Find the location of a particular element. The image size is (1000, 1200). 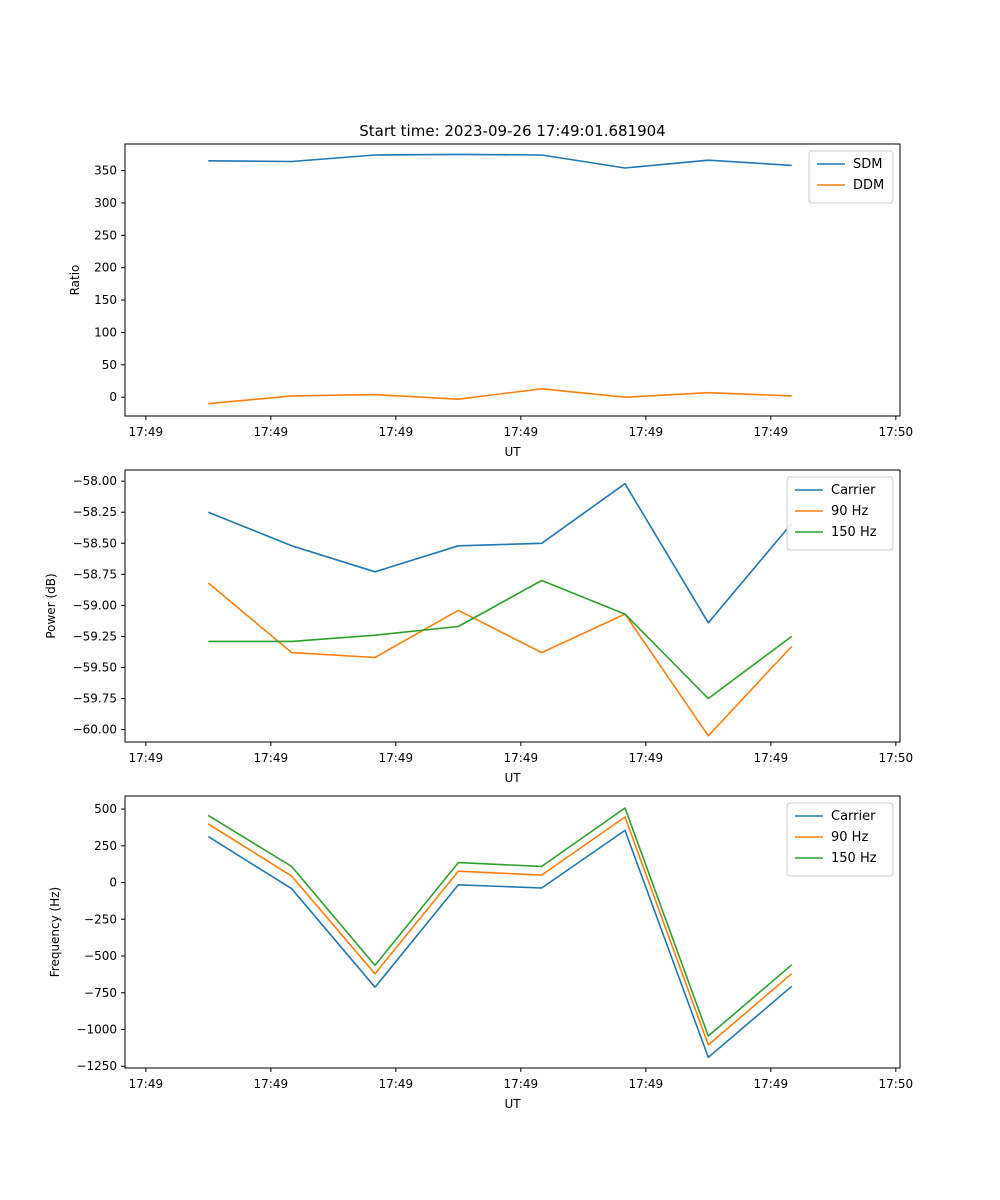

y-tick-label: 100 is located at coordinates (105, 332).